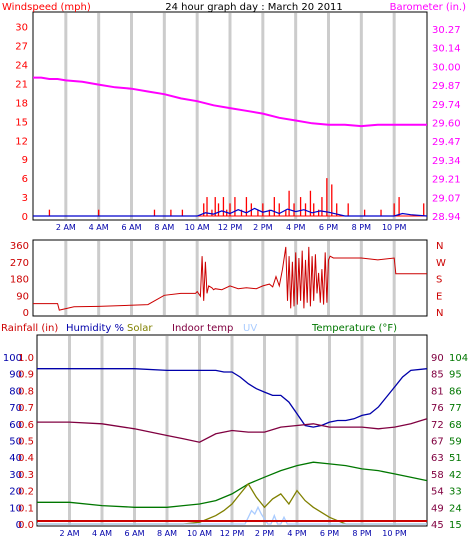 Image resolution: width=468 pixels, height=559 pixels. I want to click on humidity-tick-label: 60, so click(15, 425).